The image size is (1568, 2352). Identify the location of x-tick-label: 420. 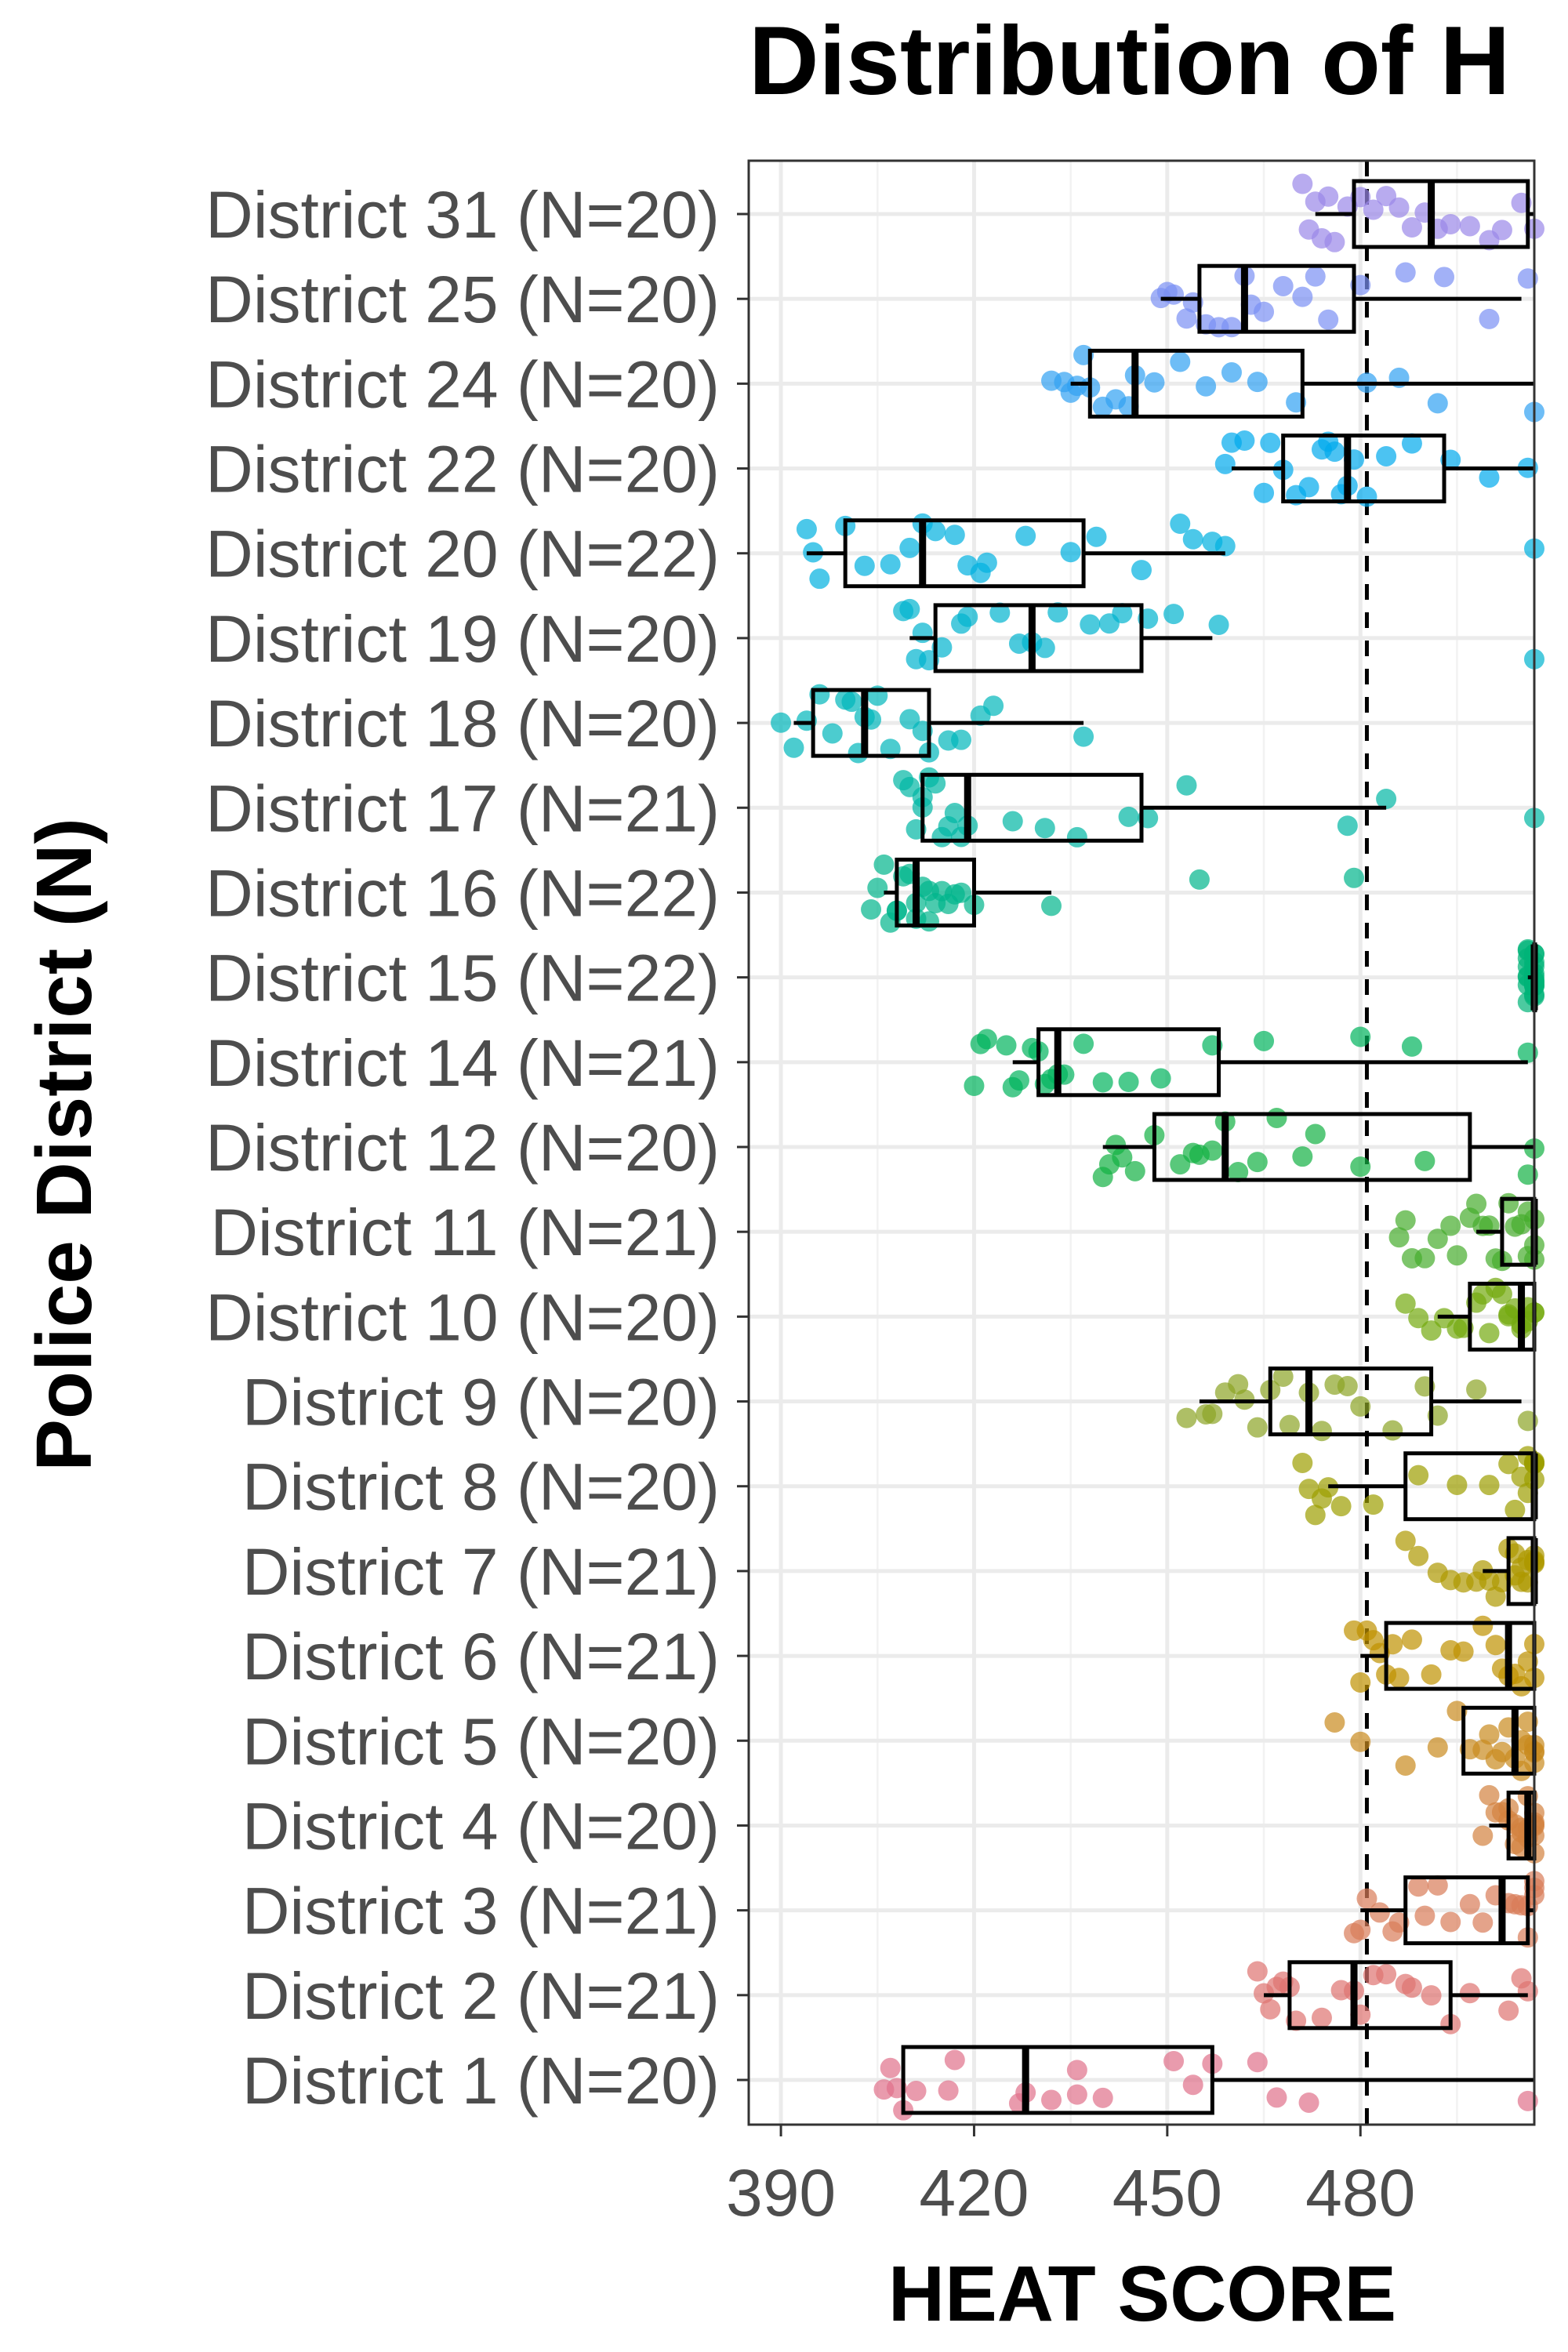
(974, 2193).